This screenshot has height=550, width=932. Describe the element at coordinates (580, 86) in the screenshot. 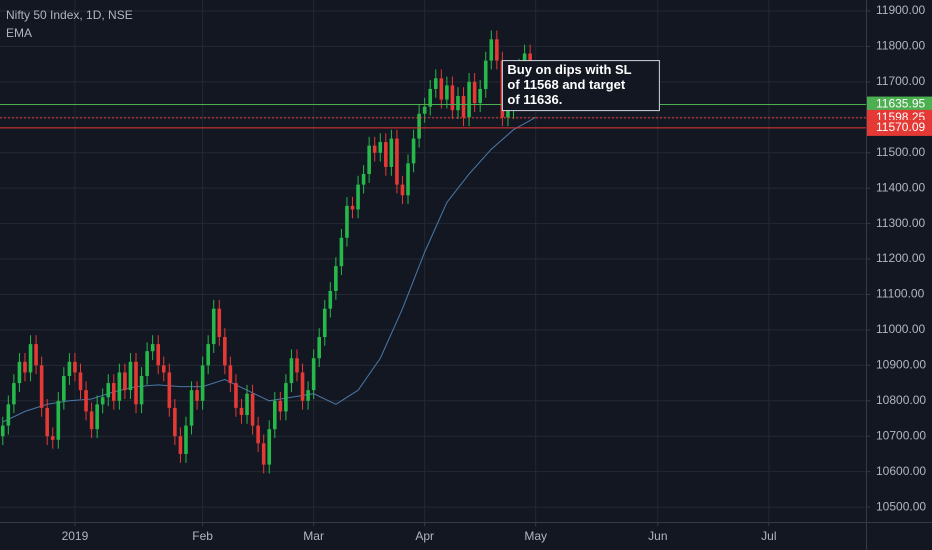

I see `annotation-box` at that location.